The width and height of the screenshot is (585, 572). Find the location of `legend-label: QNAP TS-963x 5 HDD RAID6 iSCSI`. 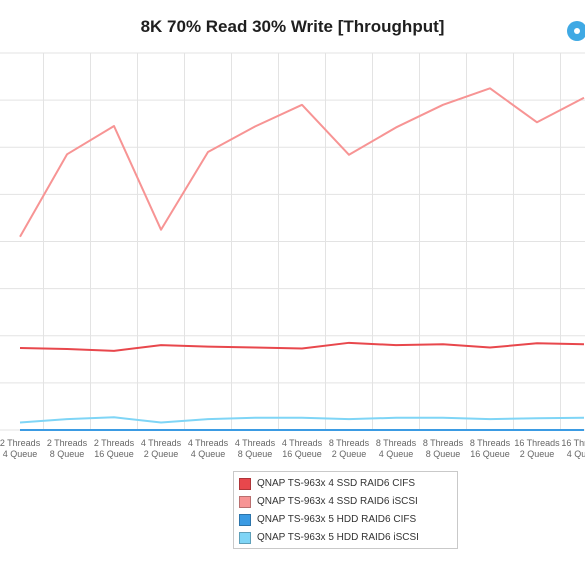

legend-label: QNAP TS-963x 5 HDD RAID6 iSCSI is located at coordinates (338, 537).